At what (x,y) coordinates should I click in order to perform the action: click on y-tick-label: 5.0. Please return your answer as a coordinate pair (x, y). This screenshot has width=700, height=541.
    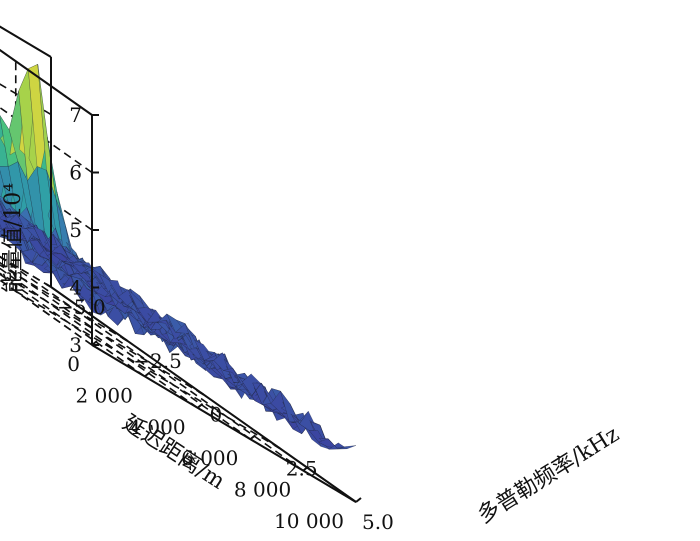
    Looking at the image, I should click on (378, 522).